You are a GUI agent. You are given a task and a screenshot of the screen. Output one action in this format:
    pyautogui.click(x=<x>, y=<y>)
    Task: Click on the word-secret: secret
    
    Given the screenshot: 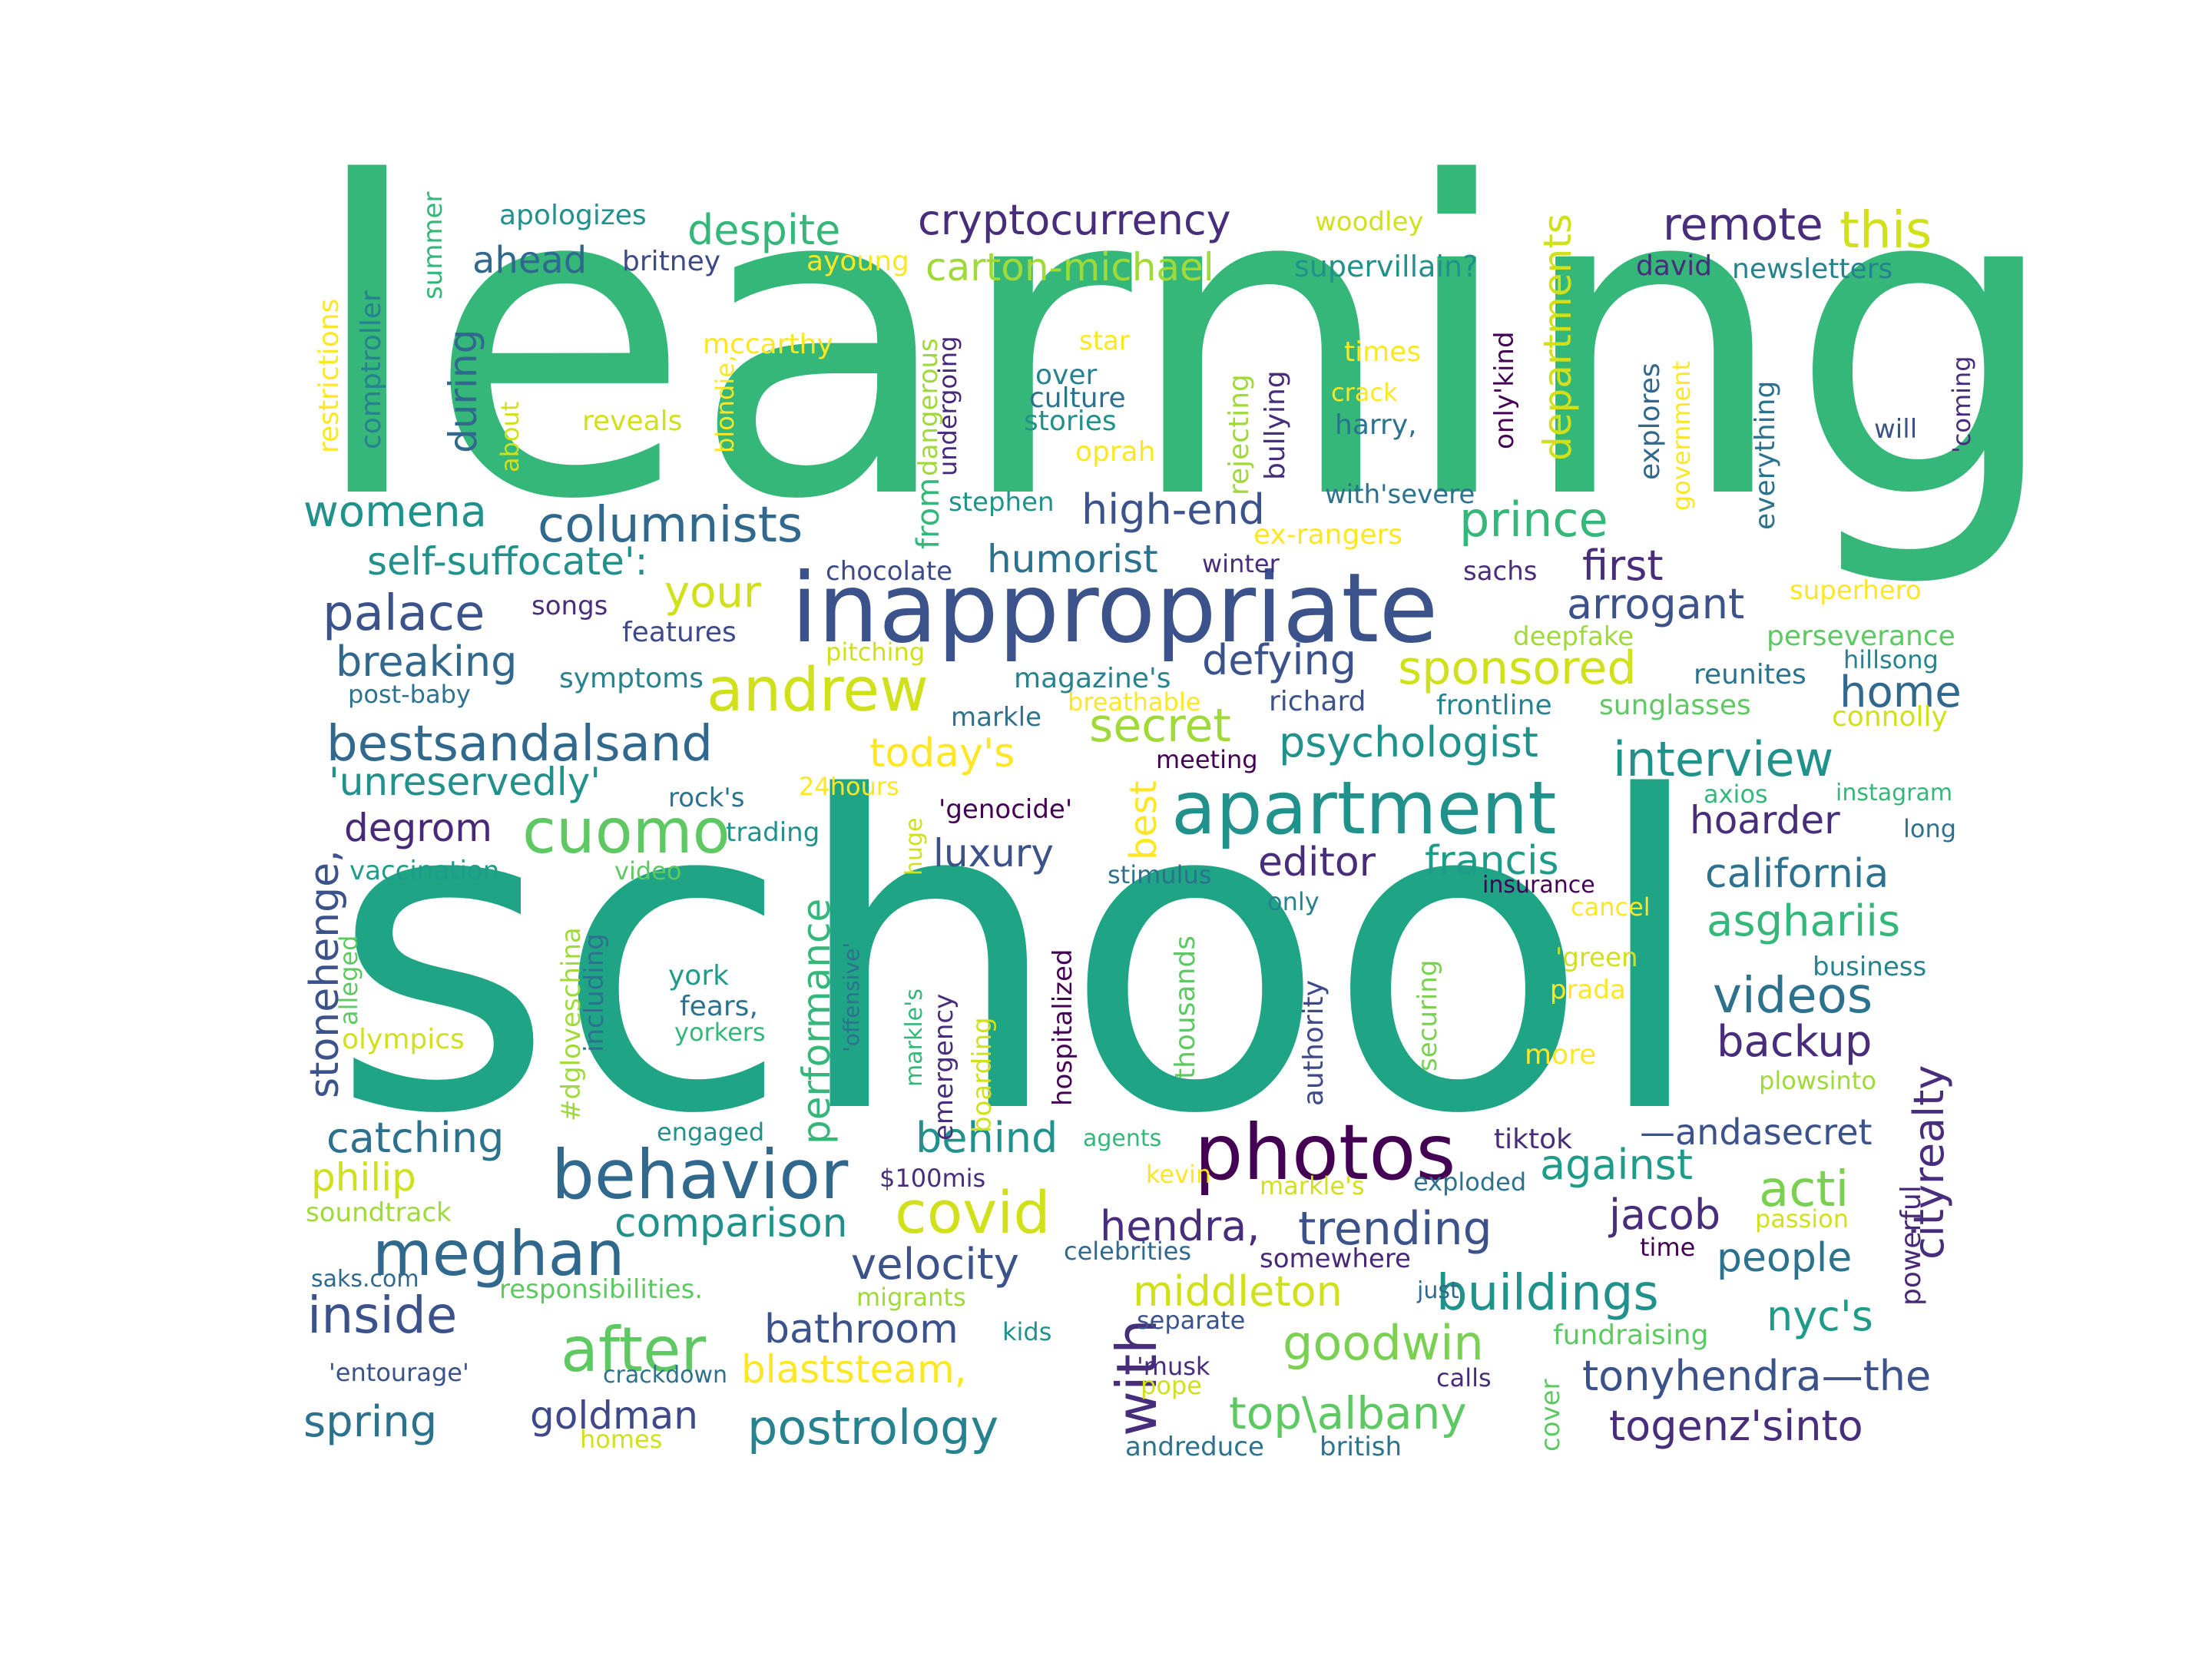 What is the action you would take?
    pyautogui.click(x=1160, y=726)
    